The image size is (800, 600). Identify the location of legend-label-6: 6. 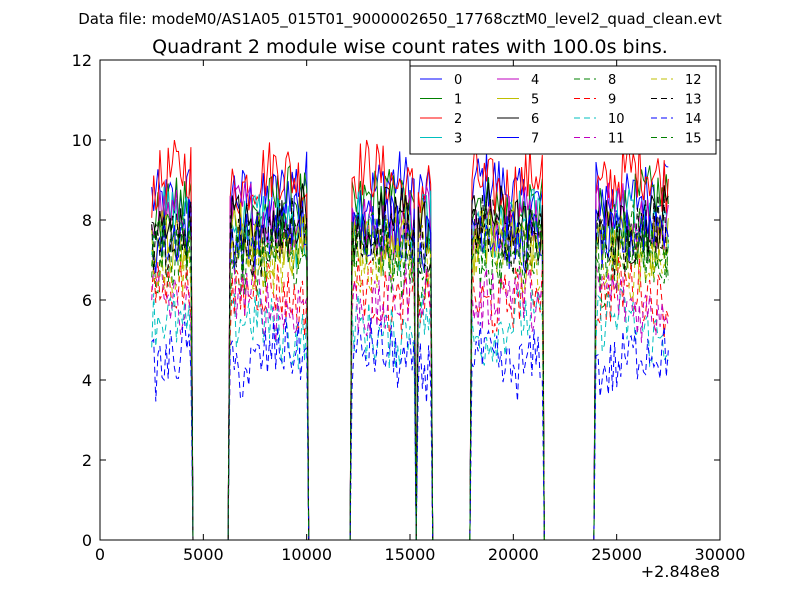
(535, 119).